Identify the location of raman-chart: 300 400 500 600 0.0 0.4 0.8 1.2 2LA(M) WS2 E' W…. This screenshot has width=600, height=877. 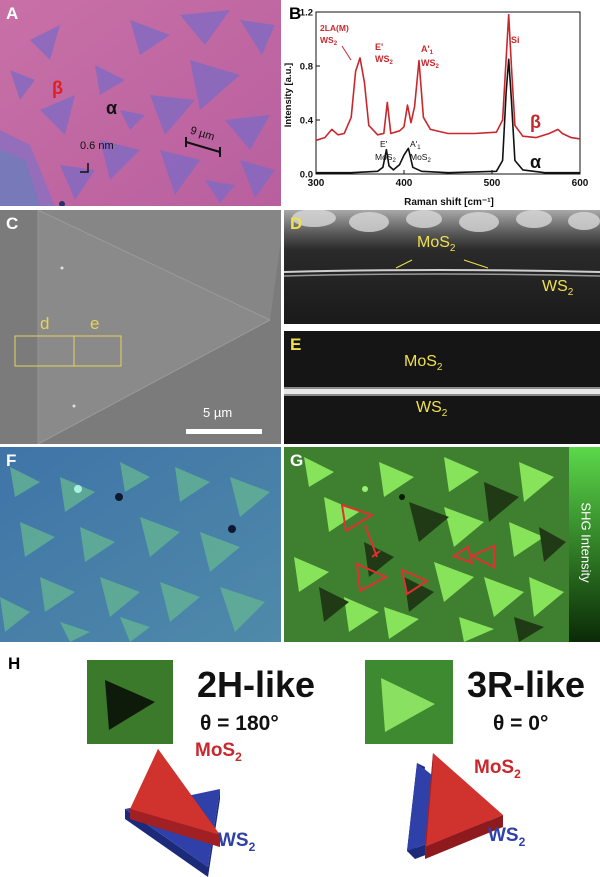
(436, 108).